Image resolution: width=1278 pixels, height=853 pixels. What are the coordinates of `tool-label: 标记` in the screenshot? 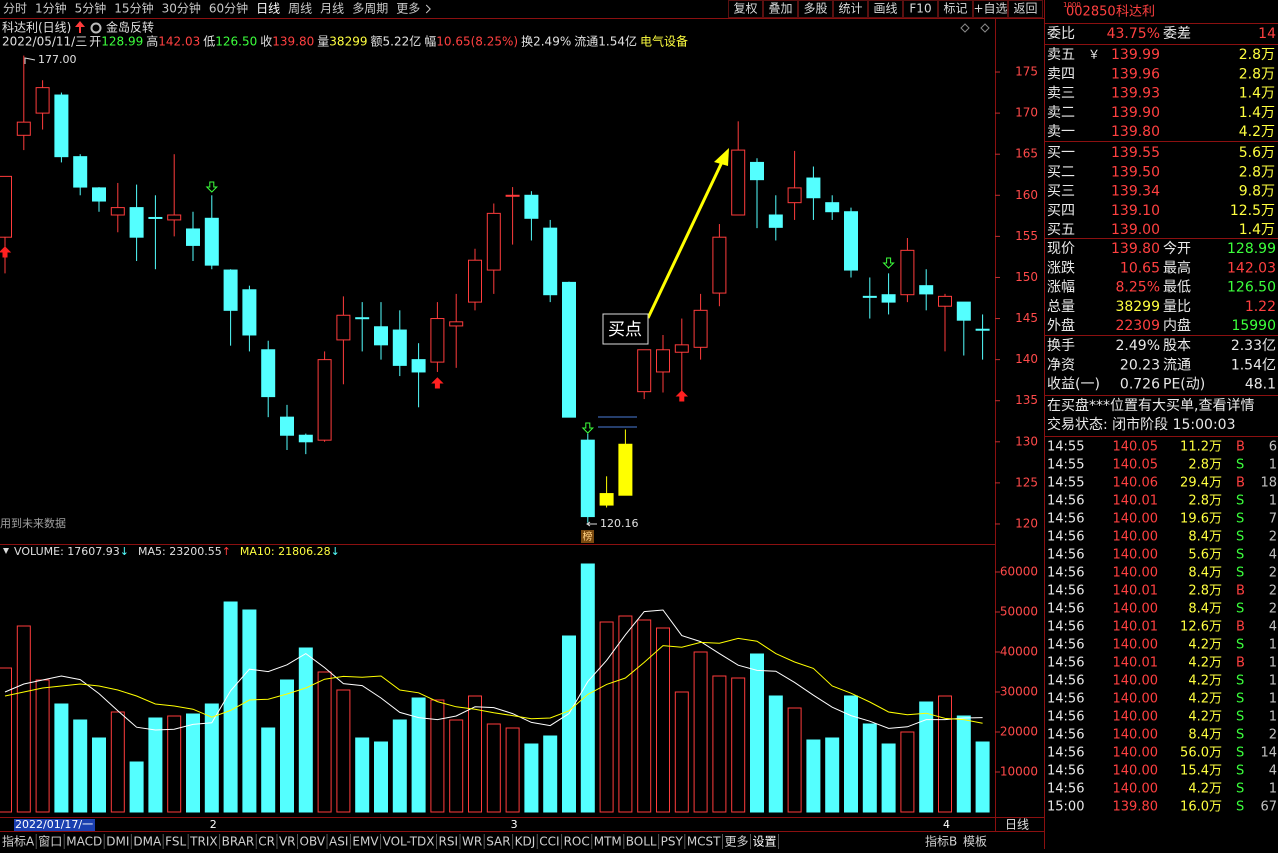 It's located at (955, 9).